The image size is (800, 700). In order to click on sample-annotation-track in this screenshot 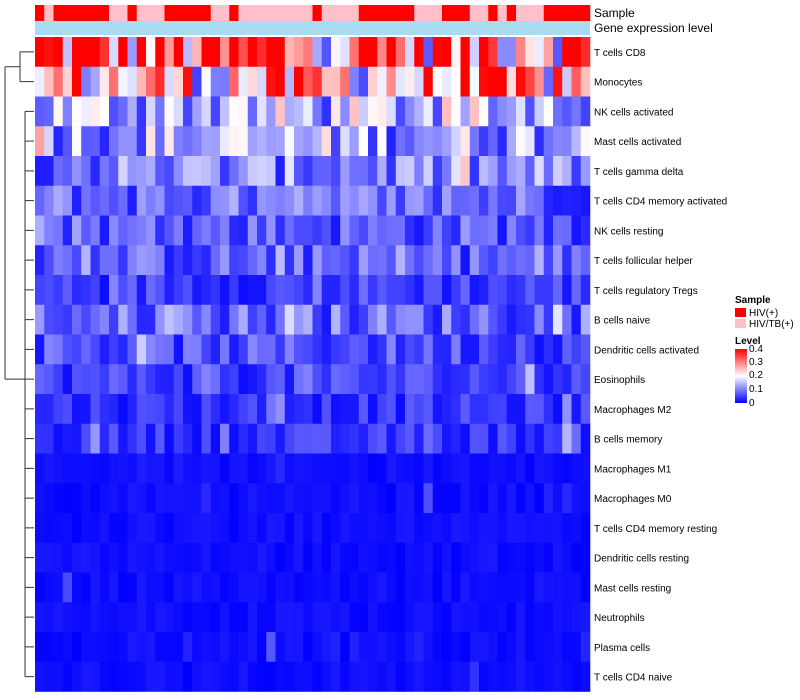, I will do `click(313, 13)`.